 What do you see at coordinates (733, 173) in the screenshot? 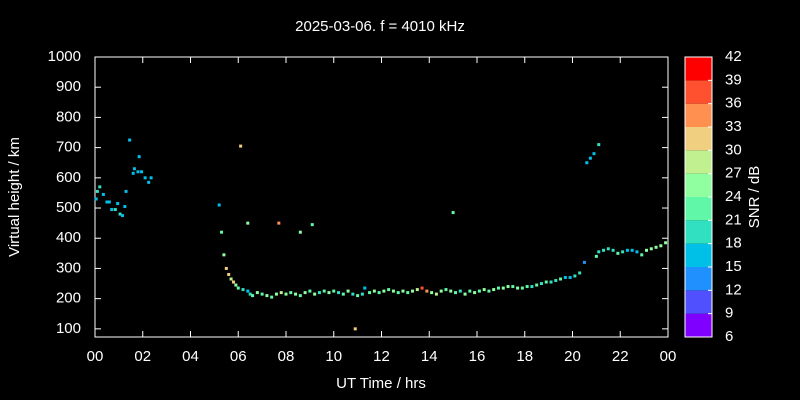
I see `colorbar-tick-label: 27` at bounding box center [733, 173].